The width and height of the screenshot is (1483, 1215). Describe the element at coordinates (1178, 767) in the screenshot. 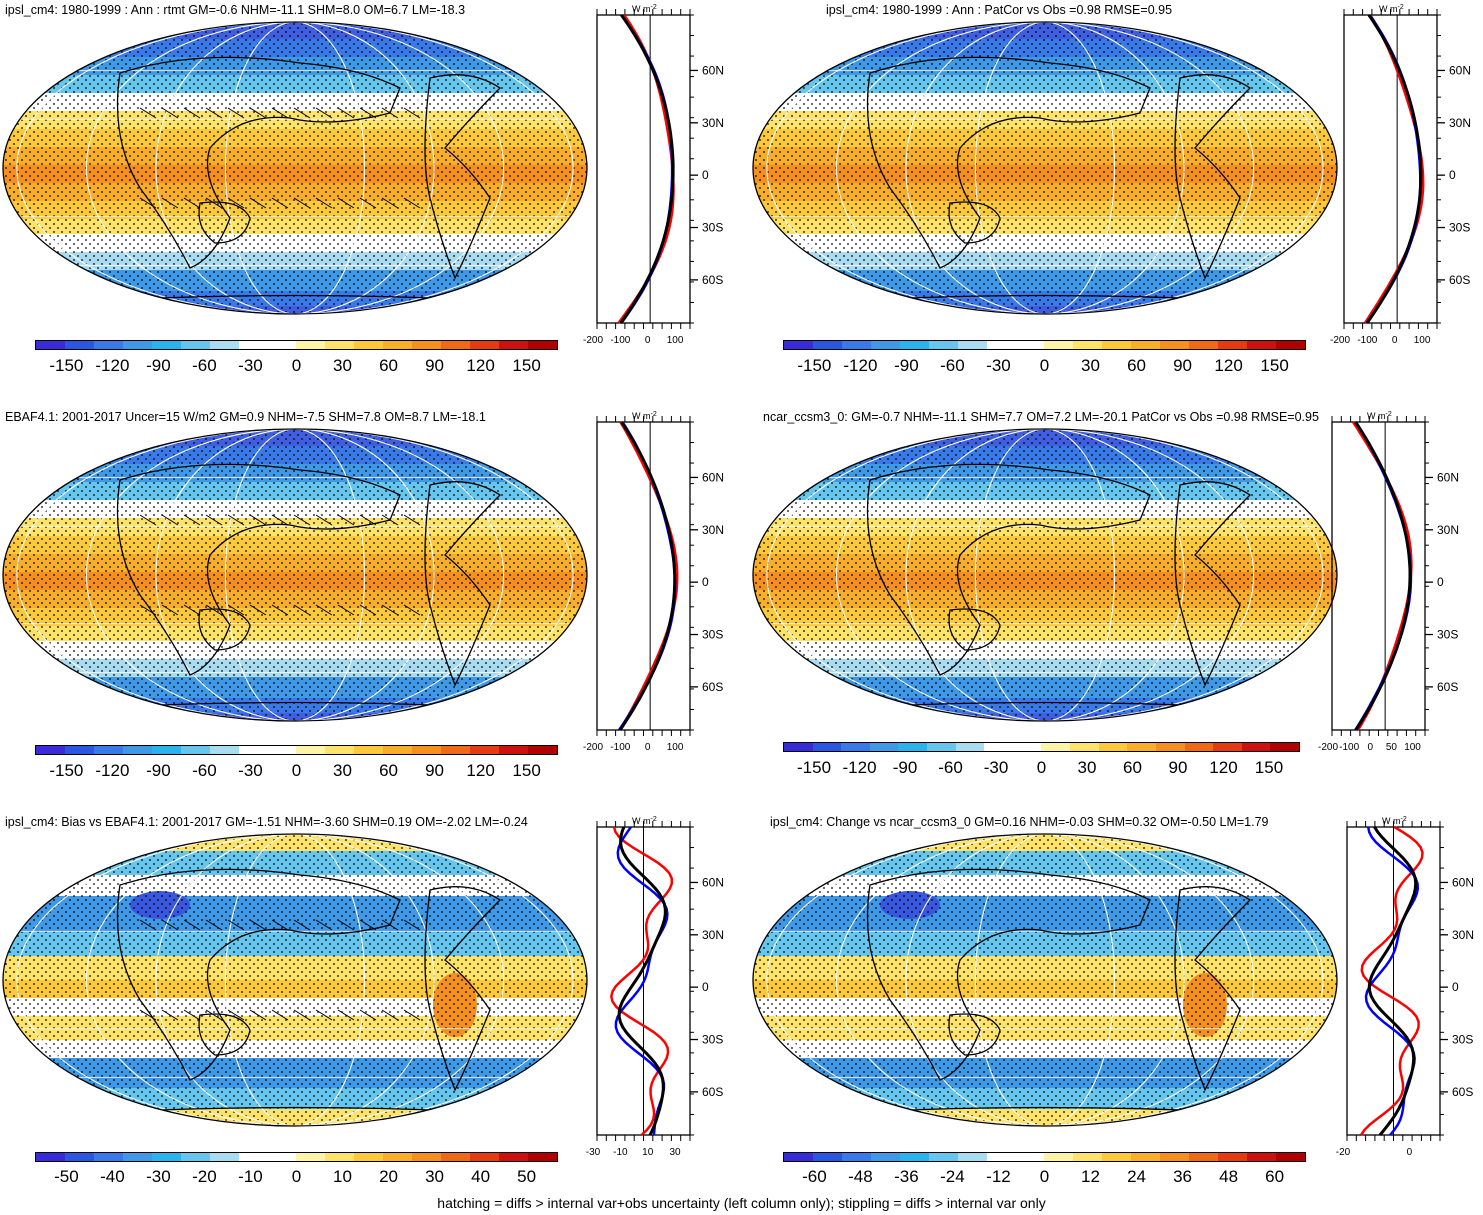

I see `colorbar-label: 90` at that location.